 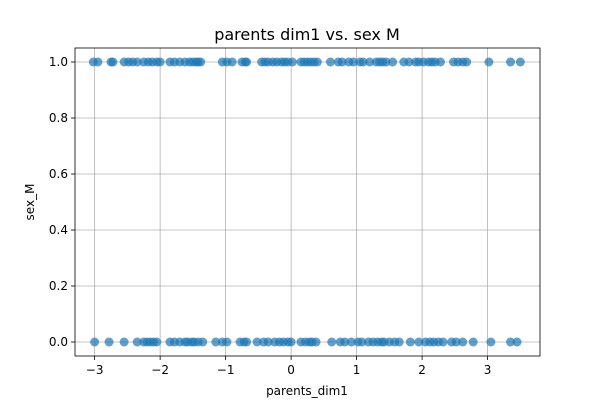 What do you see at coordinates (422, 370) in the screenshot?
I see `x-tick-label: 2` at bounding box center [422, 370].